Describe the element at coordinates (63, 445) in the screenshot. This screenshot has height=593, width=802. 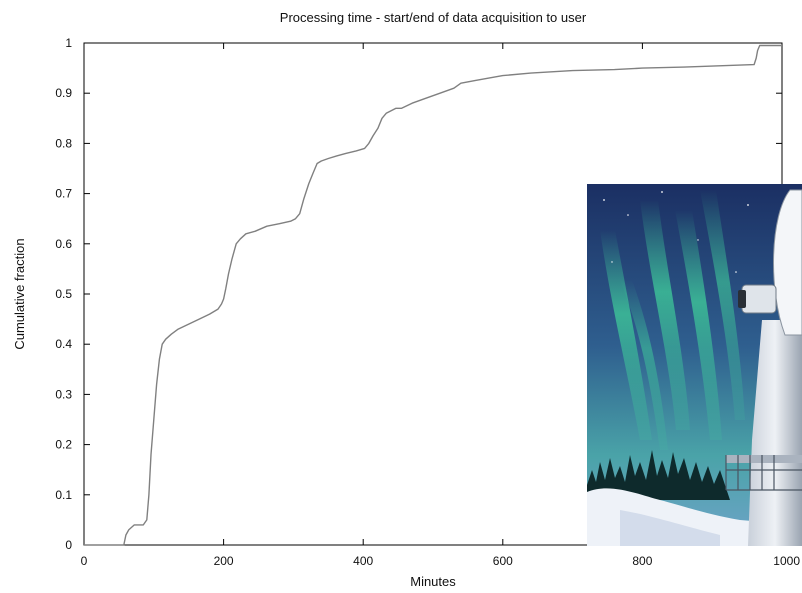
I see `y-tick-label: 0.2` at that location.